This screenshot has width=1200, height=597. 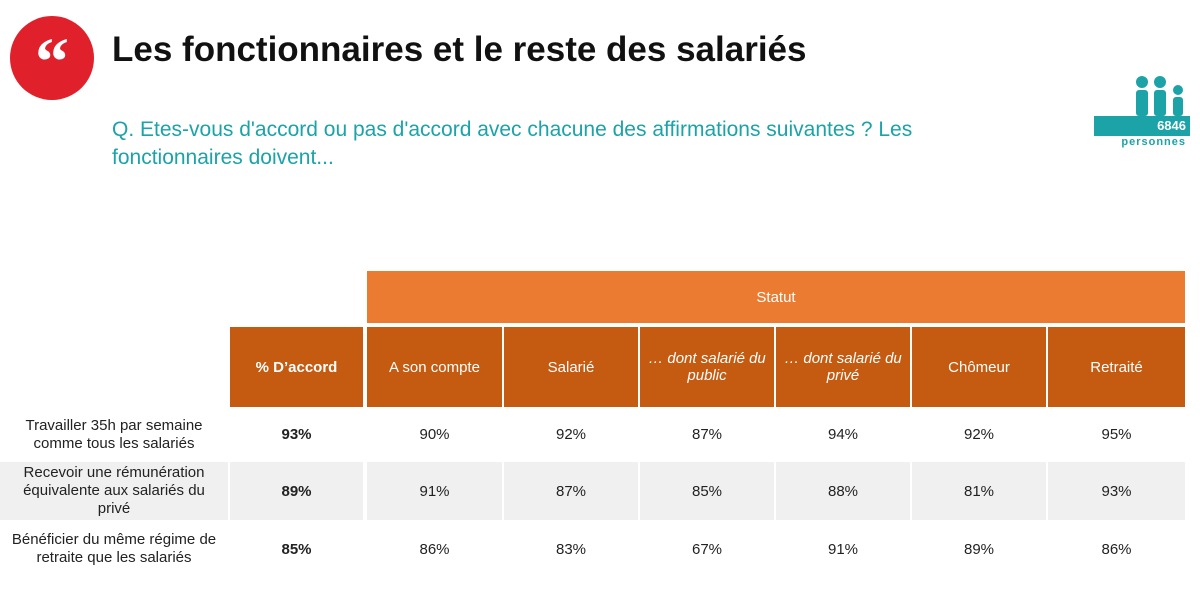 I want to click on sample-size: 6846, so click(x=1171, y=125).